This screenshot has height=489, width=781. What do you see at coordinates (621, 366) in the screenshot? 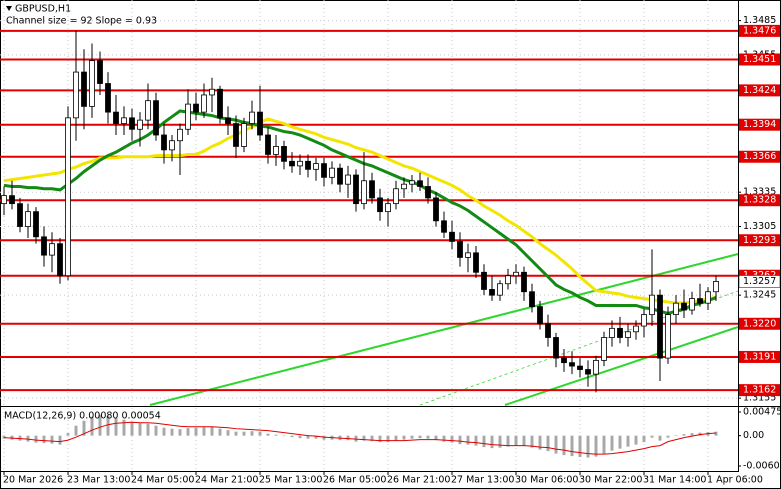
I see `channel-lower` at bounding box center [621, 366].